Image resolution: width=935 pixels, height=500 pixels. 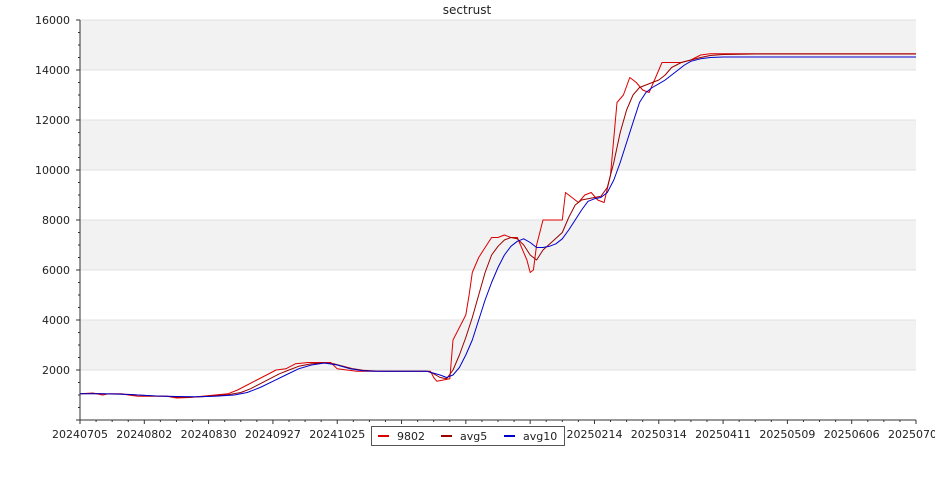 What do you see at coordinates (498, 345) in the screenshot?
I see `band-2000` at bounding box center [498, 345].